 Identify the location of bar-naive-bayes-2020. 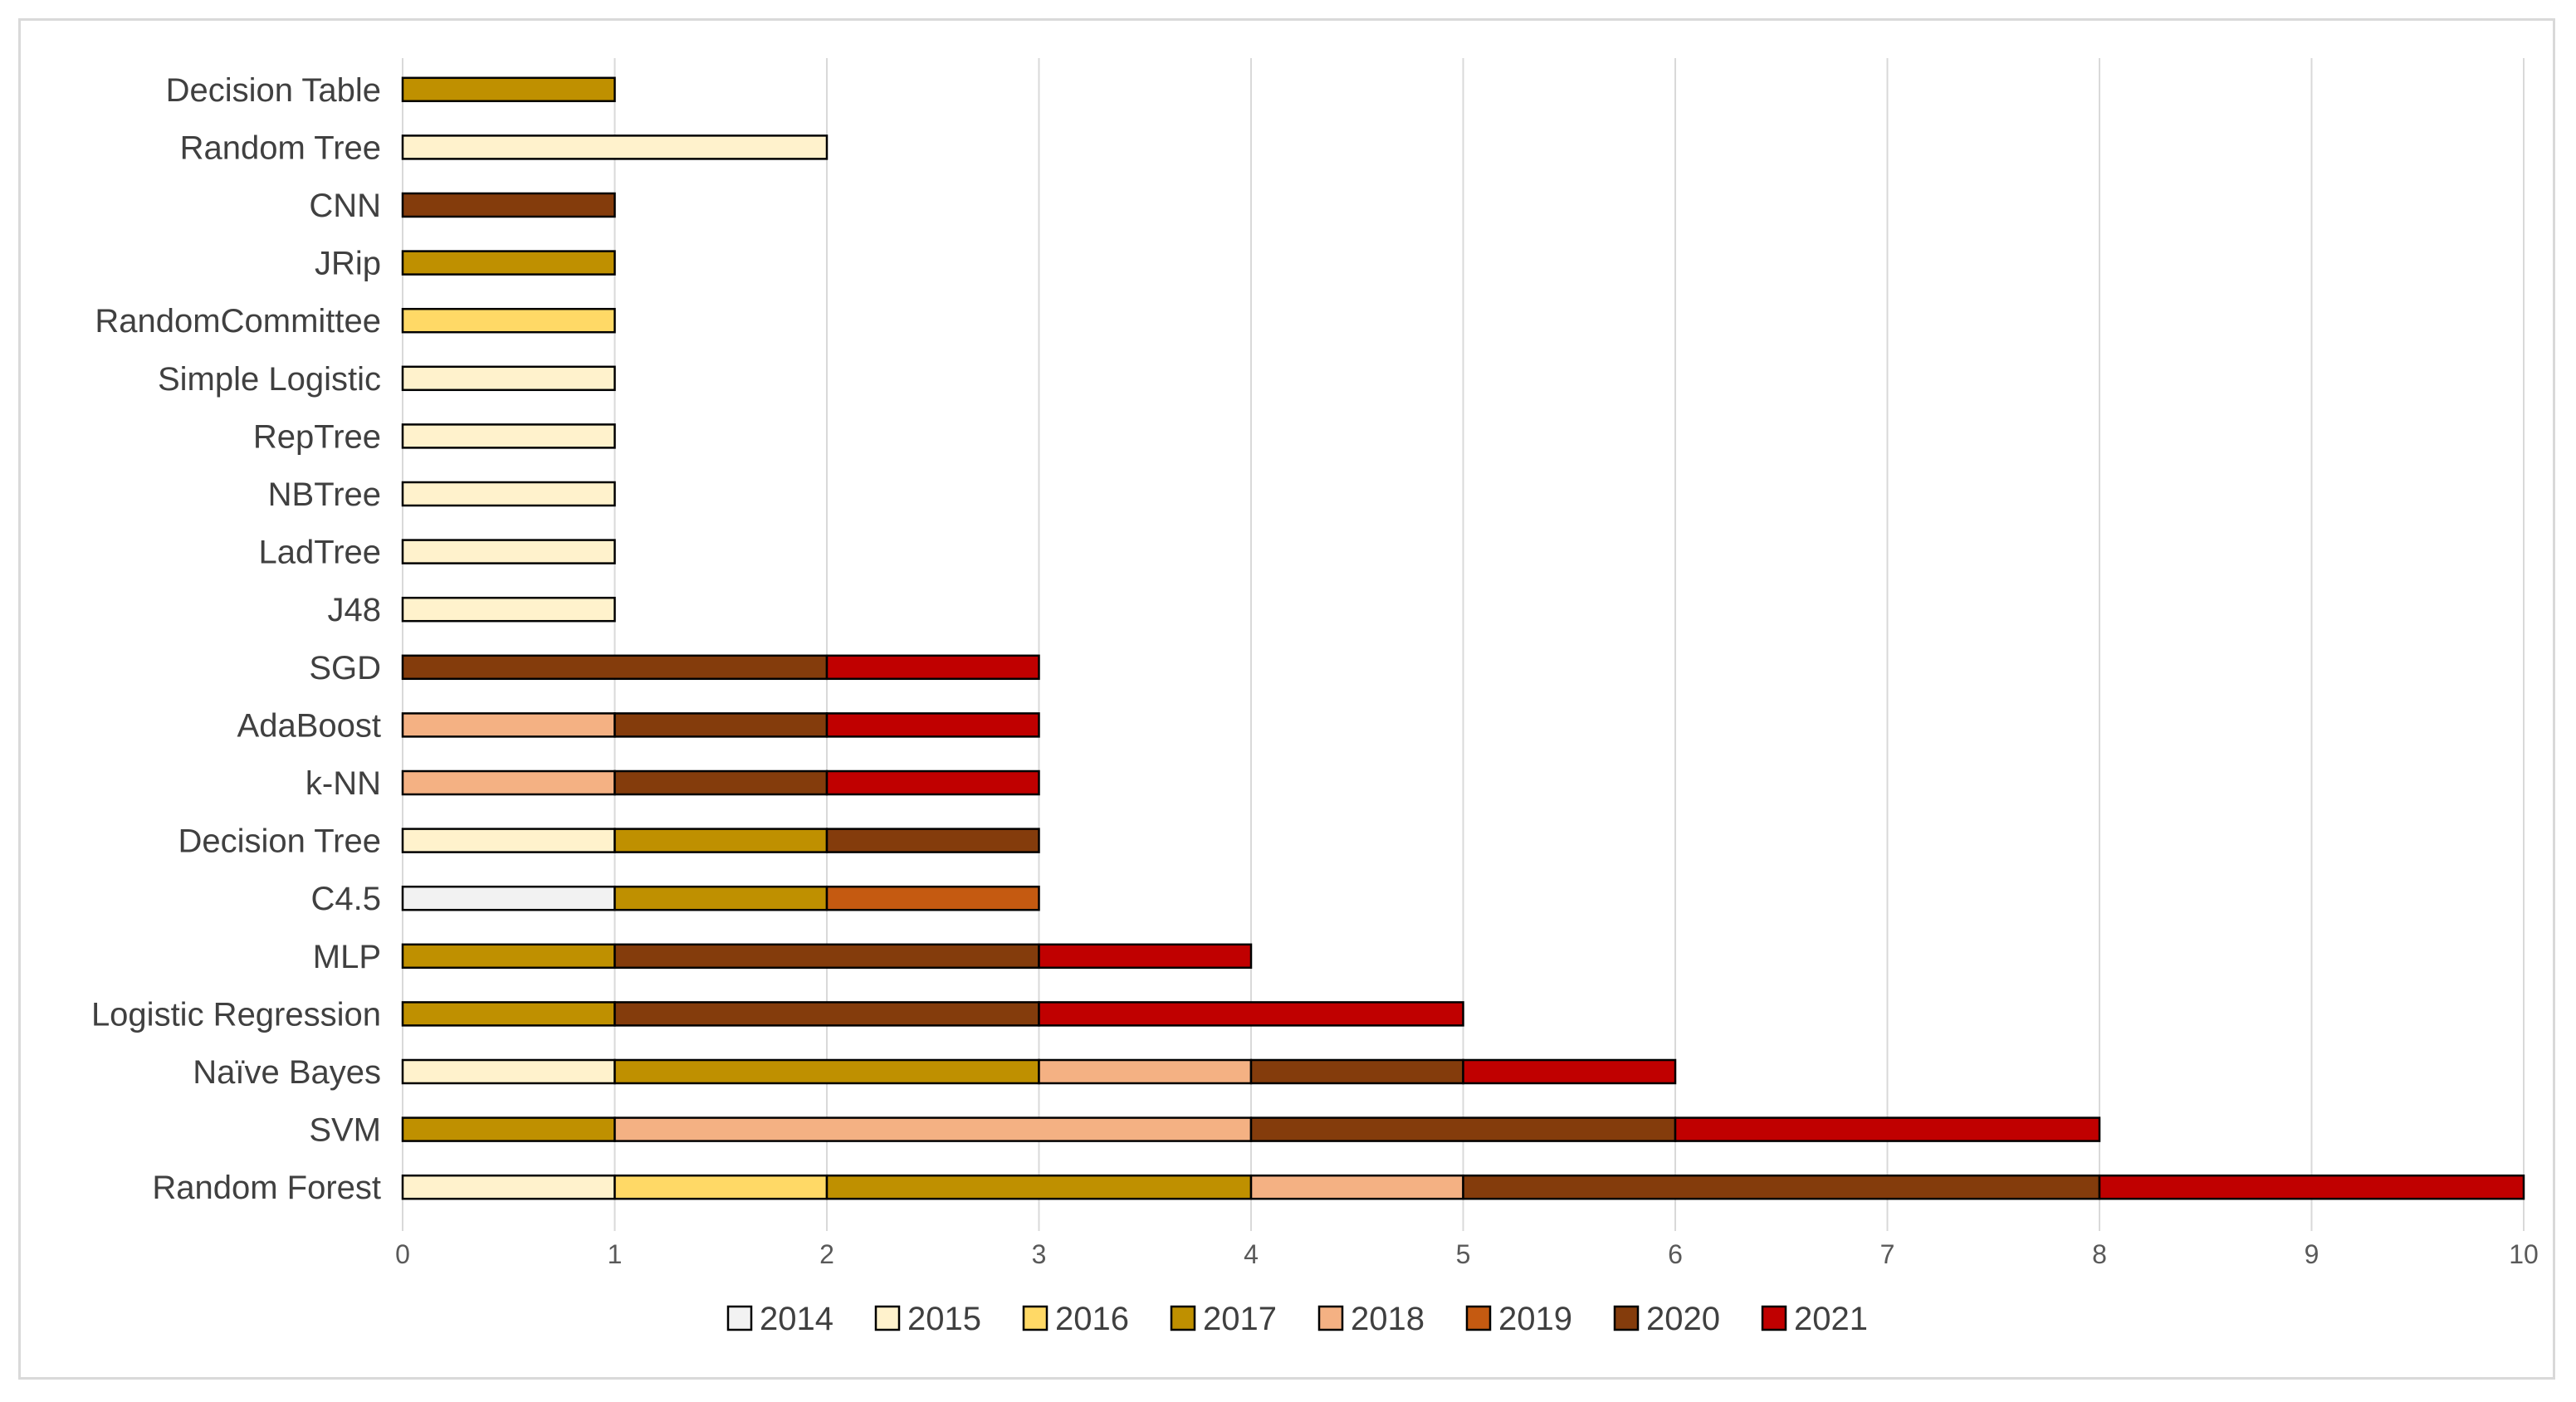
(1356, 1071).